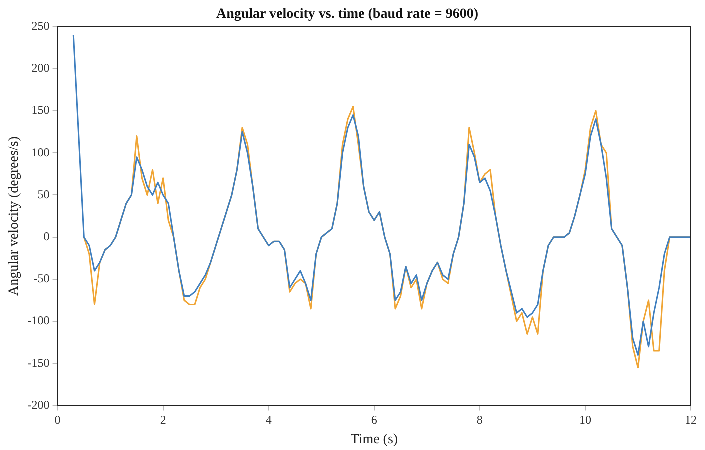  What do you see at coordinates (691, 420) in the screenshot?
I see `x-tick-label: 12` at bounding box center [691, 420].